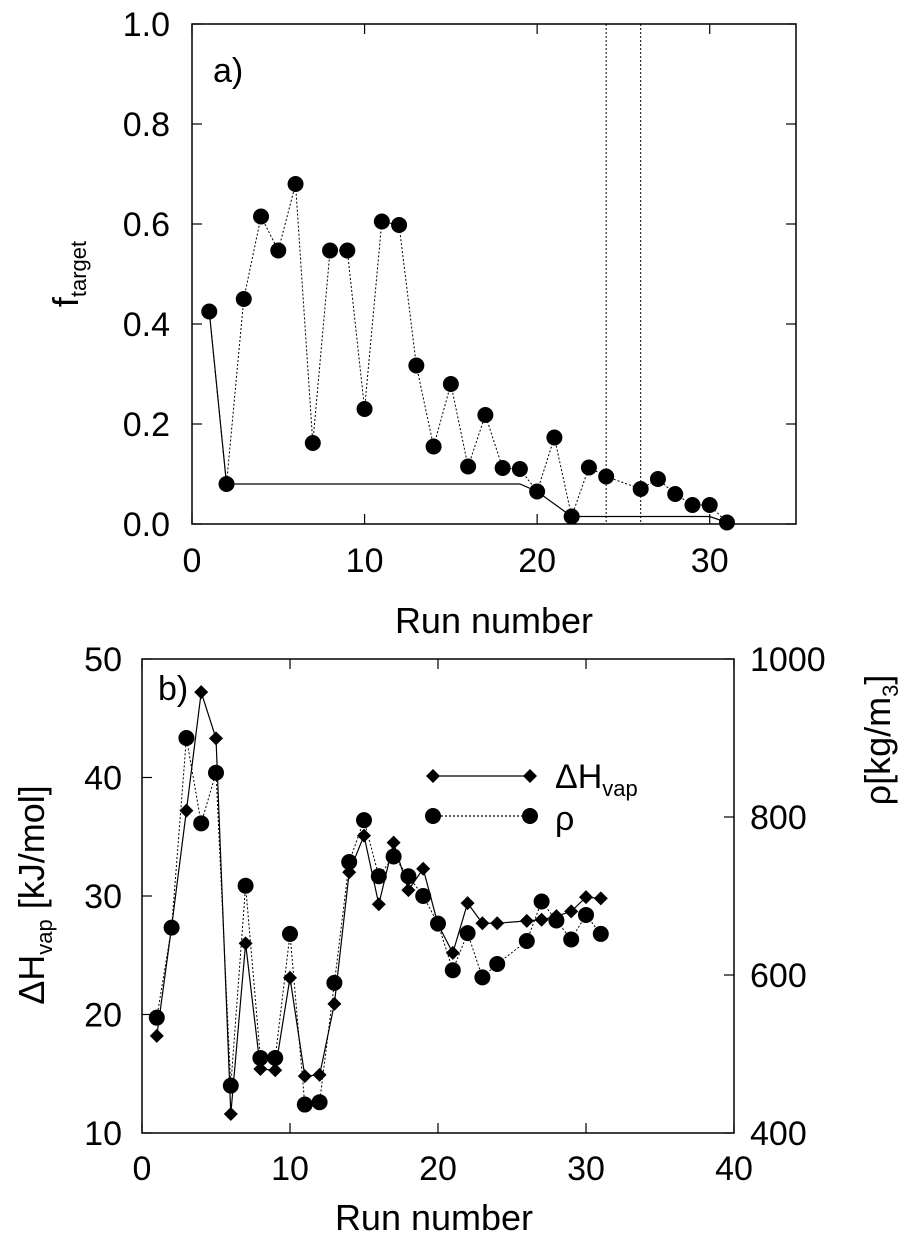 This screenshot has height=1245, width=901. What do you see at coordinates (103, 1016) in the screenshot?
I see `y-tick-label: 20` at bounding box center [103, 1016].